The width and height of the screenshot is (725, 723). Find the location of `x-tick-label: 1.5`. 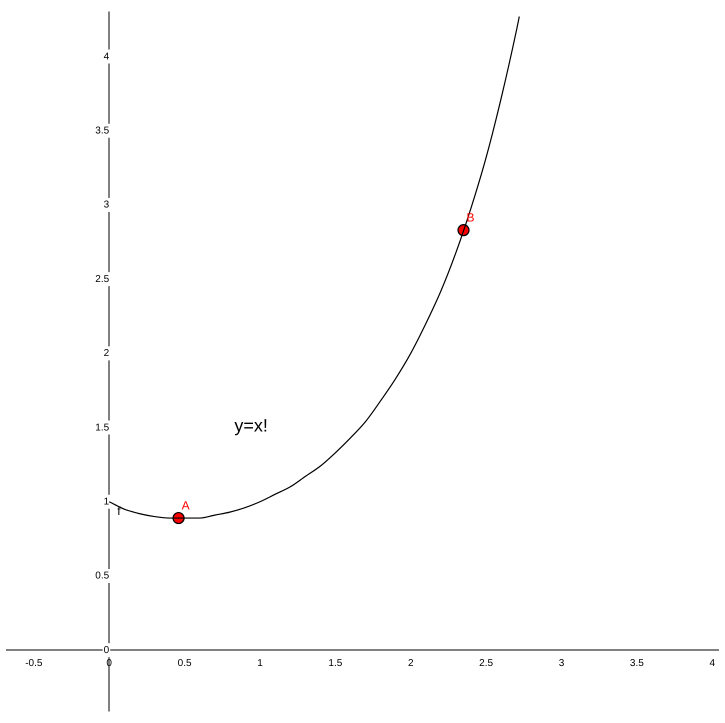

x-tick-label: 1.5 is located at coordinates (335, 663).